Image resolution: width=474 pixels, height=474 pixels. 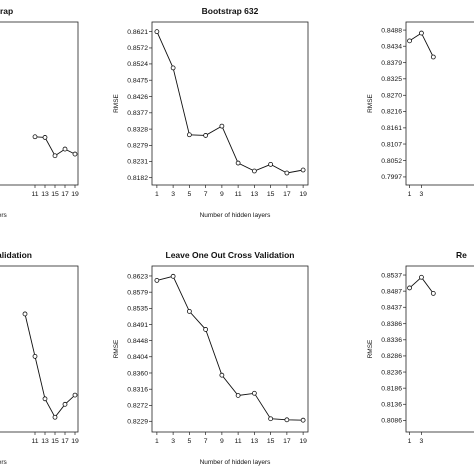 What do you see at coordinates (391, 79) in the screenshot?
I see `y-tick-label: 0.8325` at bounding box center [391, 79].